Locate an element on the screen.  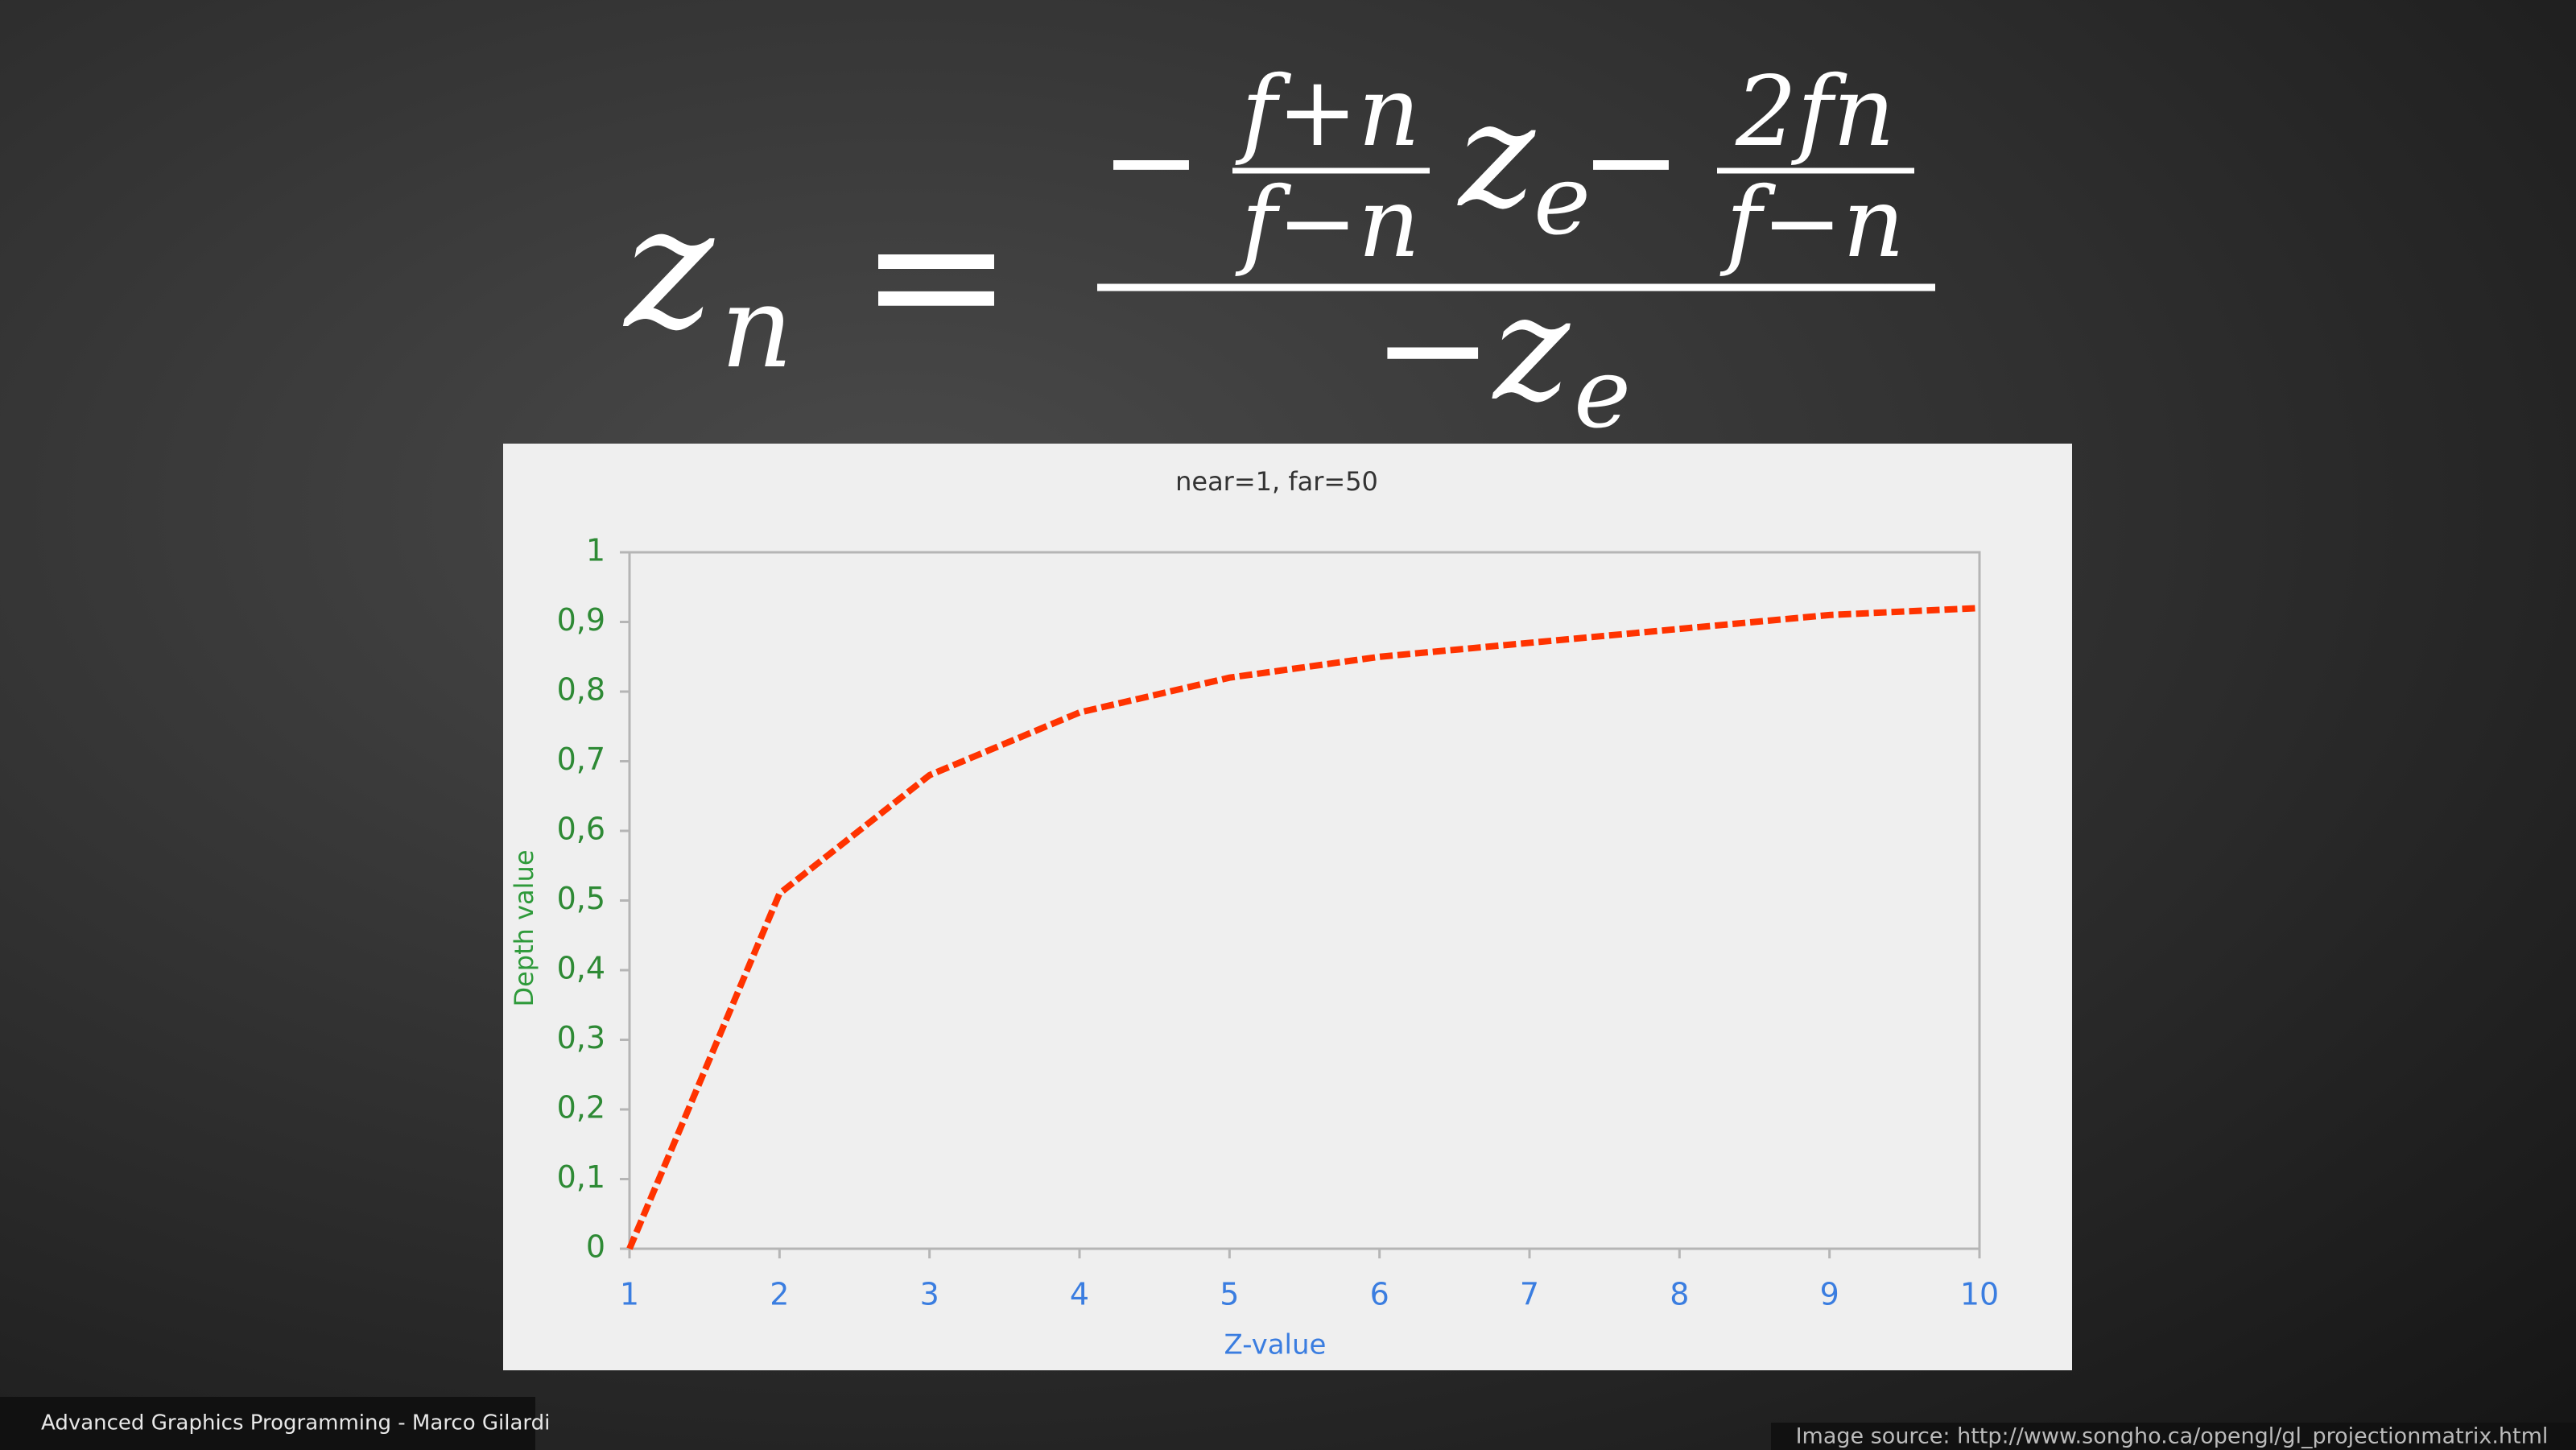
y-tick-label: 0,9 is located at coordinates (581, 620).